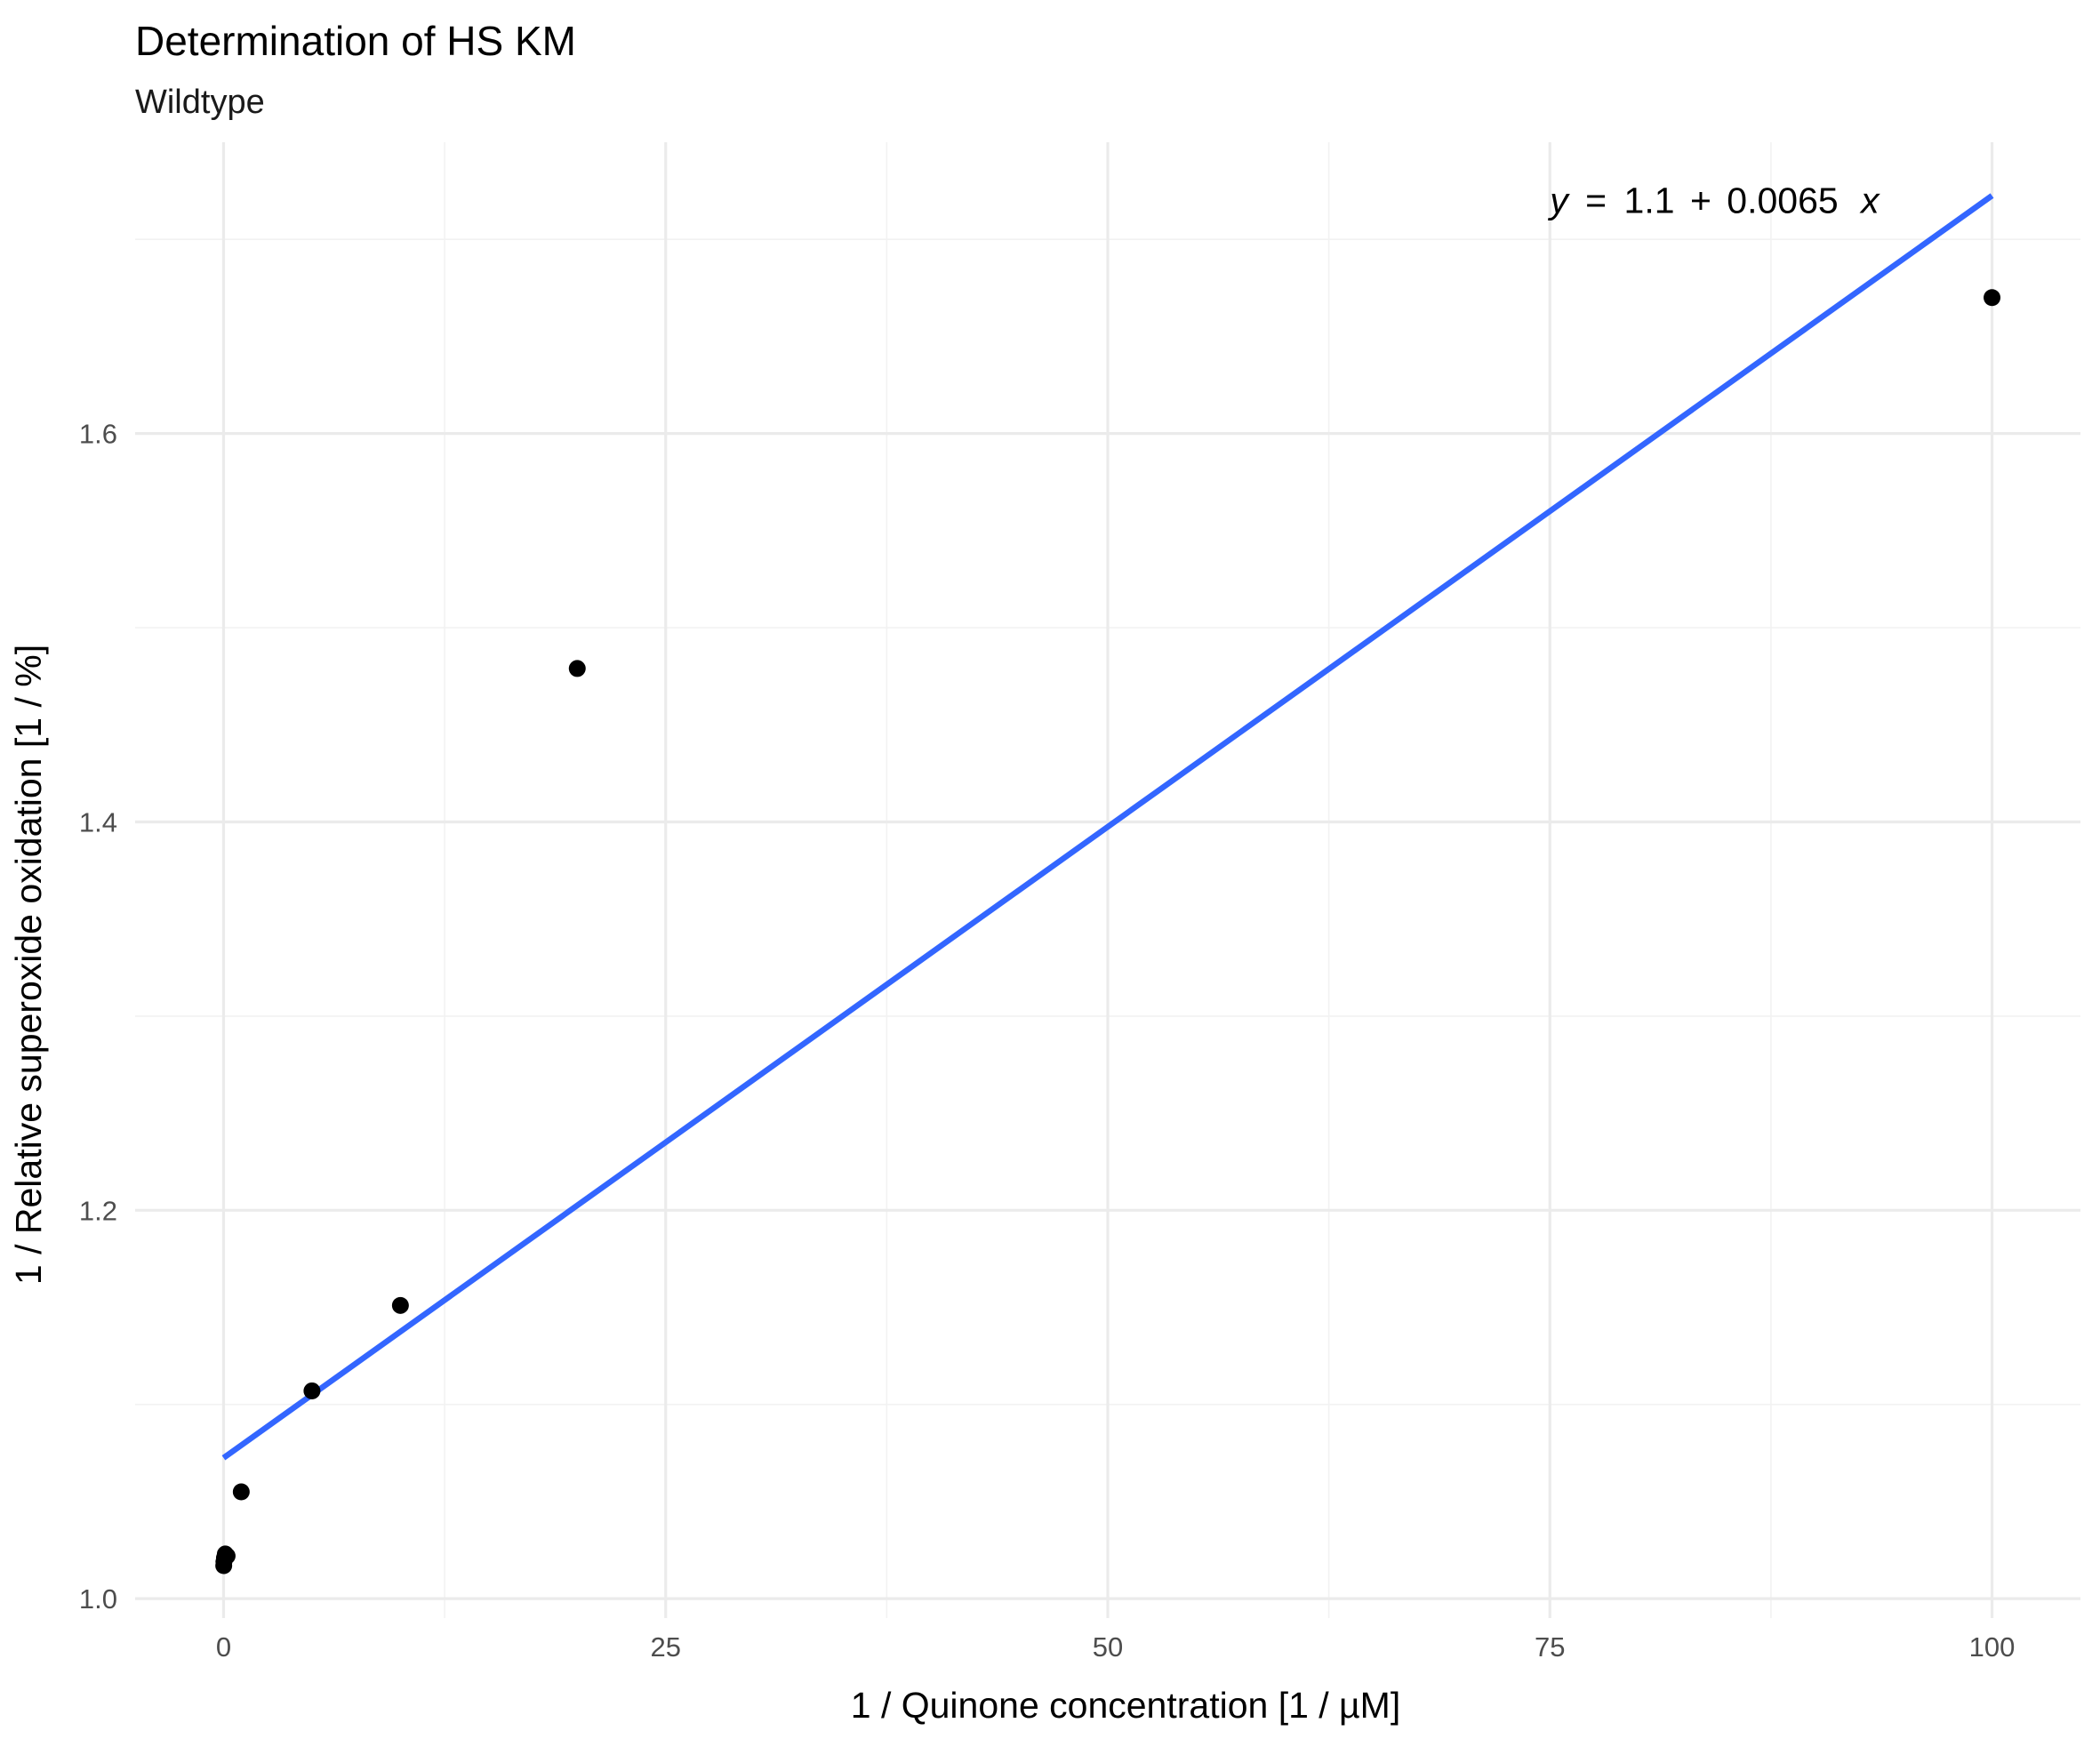 This screenshot has height=1747, width=2100. Describe the element at coordinates (223, 1647) in the screenshot. I see `x-tick-label: 0` at that location.